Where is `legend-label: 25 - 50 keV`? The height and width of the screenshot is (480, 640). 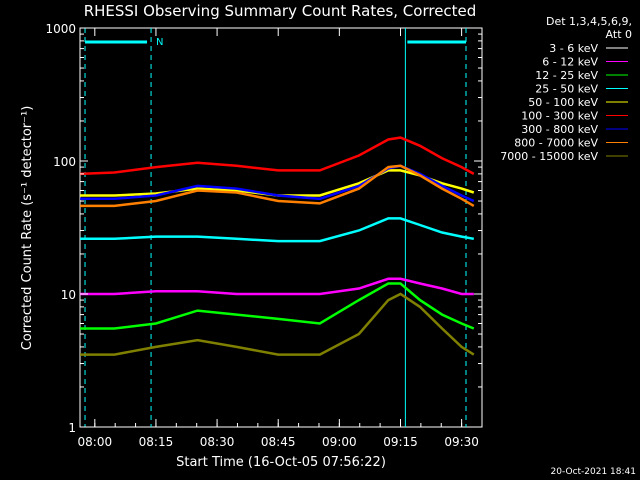
legend-label: 25 - 50 keV is located at coordinates (566, 89).